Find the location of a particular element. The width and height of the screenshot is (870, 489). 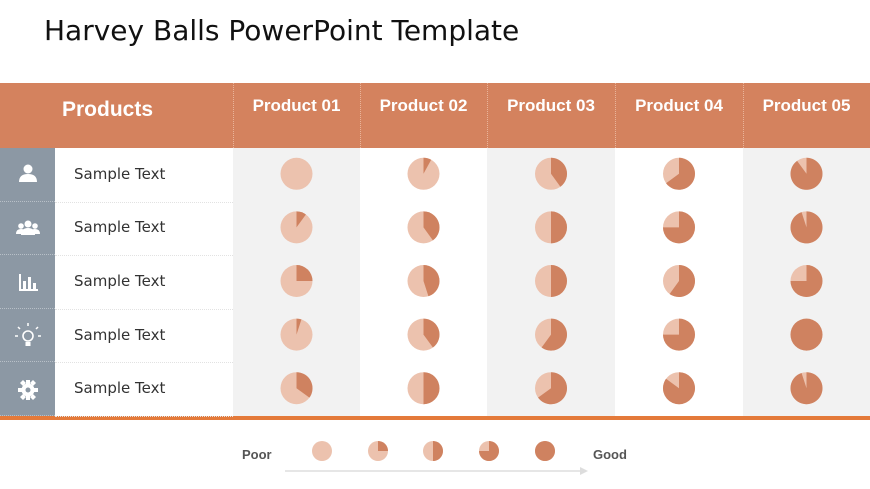

column-header: Product 03 is located at coordinates (551, 105).